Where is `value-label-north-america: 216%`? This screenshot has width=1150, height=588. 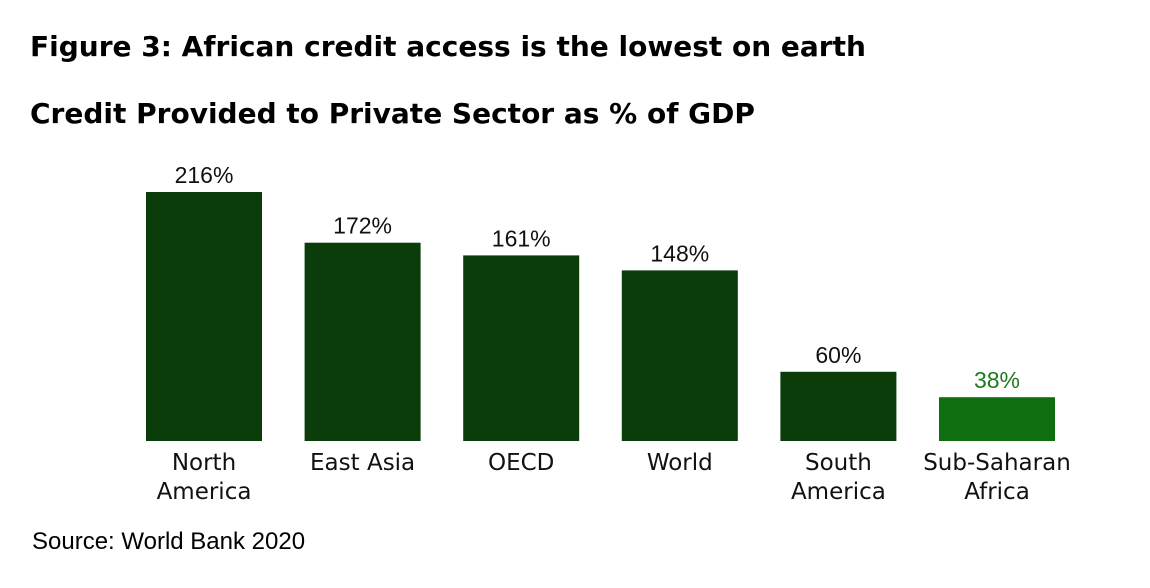
value-label-north-america: 216% is located at coordinates (204, 175).